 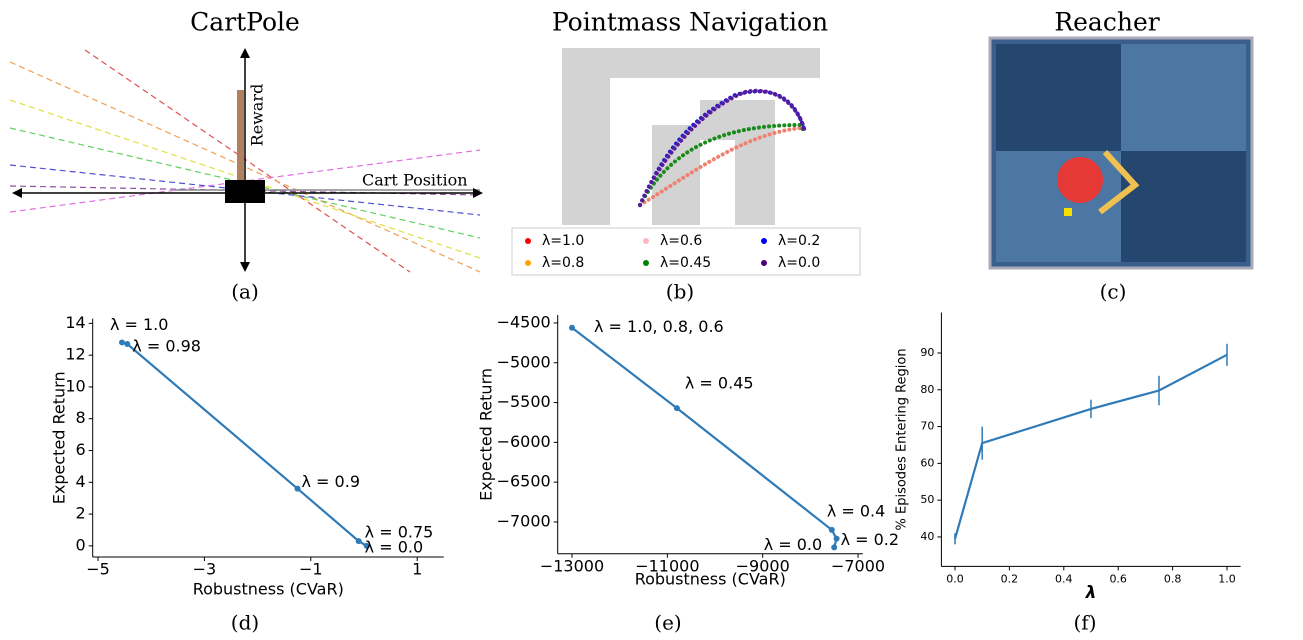 What do you see at coordinates (672, 252) in the screenshot?
I see `legend: λ=1.0 λ=0.6 λ=0.2 λ=0.8 λ=0.45 λ=0.0` at bounding box center [672, 252].